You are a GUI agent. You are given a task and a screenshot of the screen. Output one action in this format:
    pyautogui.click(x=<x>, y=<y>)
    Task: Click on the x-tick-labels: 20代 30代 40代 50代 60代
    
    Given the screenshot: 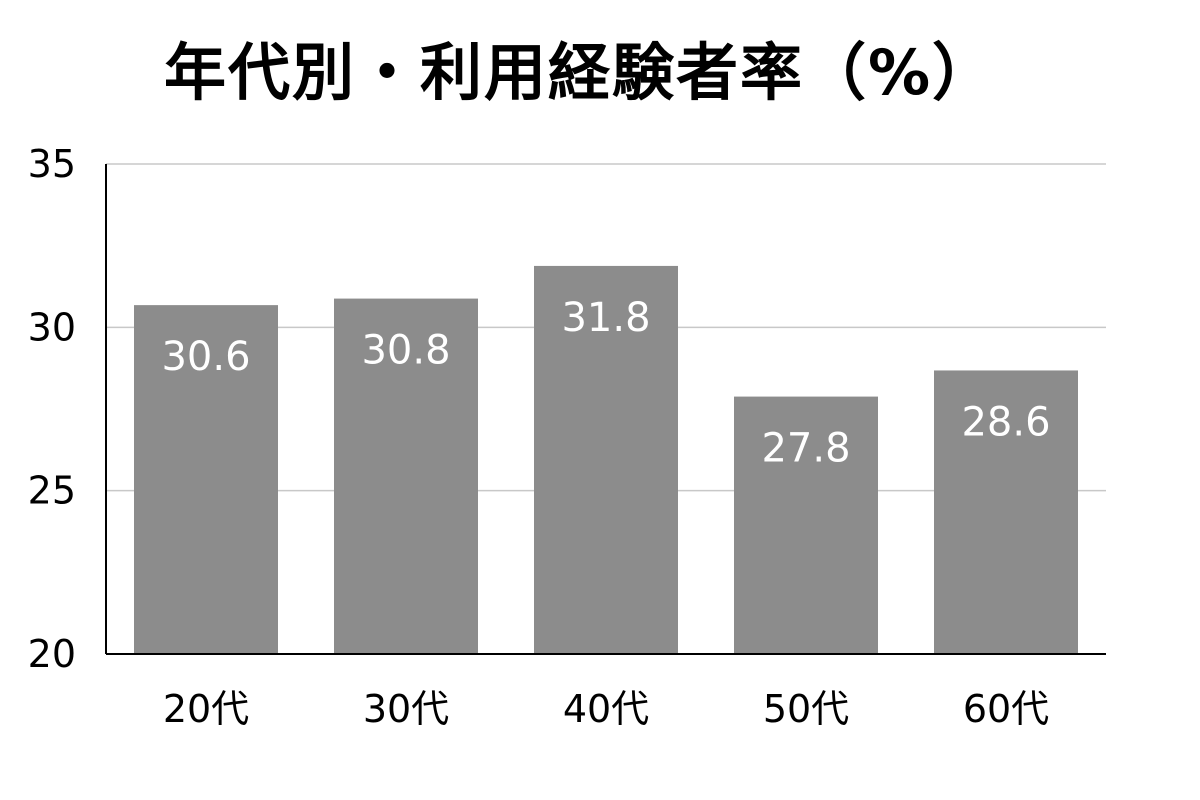 What is the action you would take?
    pyautogui.click(x=606, y=709)
    